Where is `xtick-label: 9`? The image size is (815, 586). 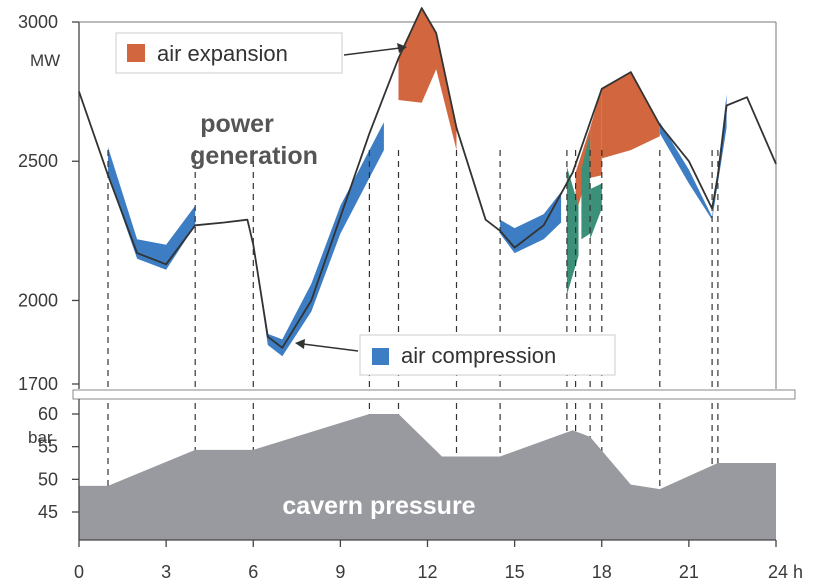 xtick-label: 9 is located at coordinates (340, 572).